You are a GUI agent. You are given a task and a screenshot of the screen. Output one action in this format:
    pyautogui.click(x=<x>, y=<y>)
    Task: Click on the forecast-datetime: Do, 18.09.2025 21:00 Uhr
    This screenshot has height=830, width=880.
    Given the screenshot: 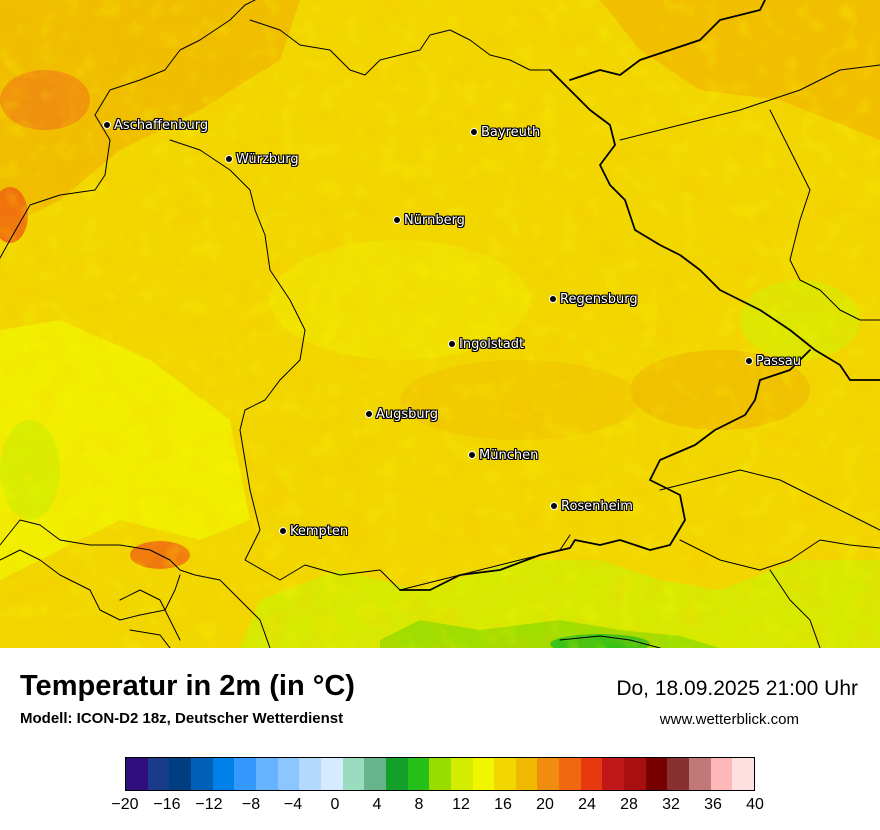 What is the action you would take?
    pyautogui.click(x=737, y=688)
    